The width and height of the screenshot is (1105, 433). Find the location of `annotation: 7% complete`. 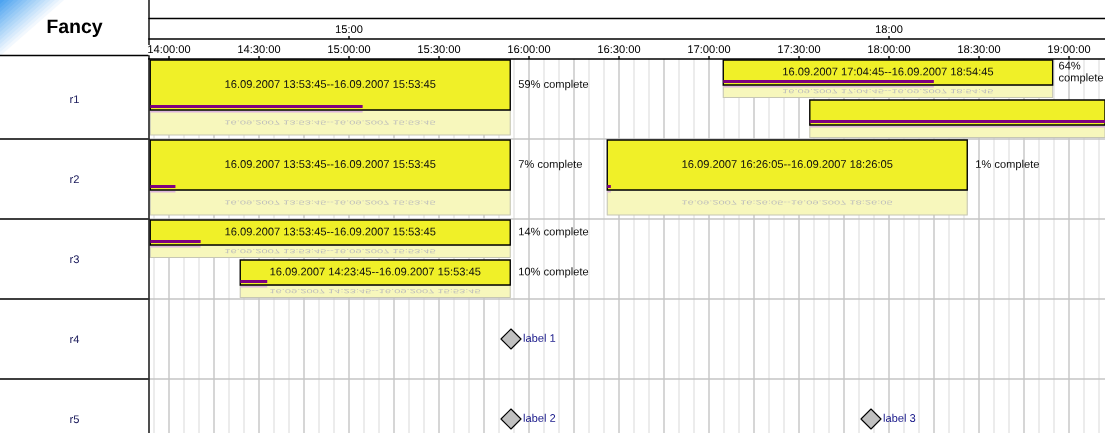

annotation: 7% complete is located at coordinates (550, 165).